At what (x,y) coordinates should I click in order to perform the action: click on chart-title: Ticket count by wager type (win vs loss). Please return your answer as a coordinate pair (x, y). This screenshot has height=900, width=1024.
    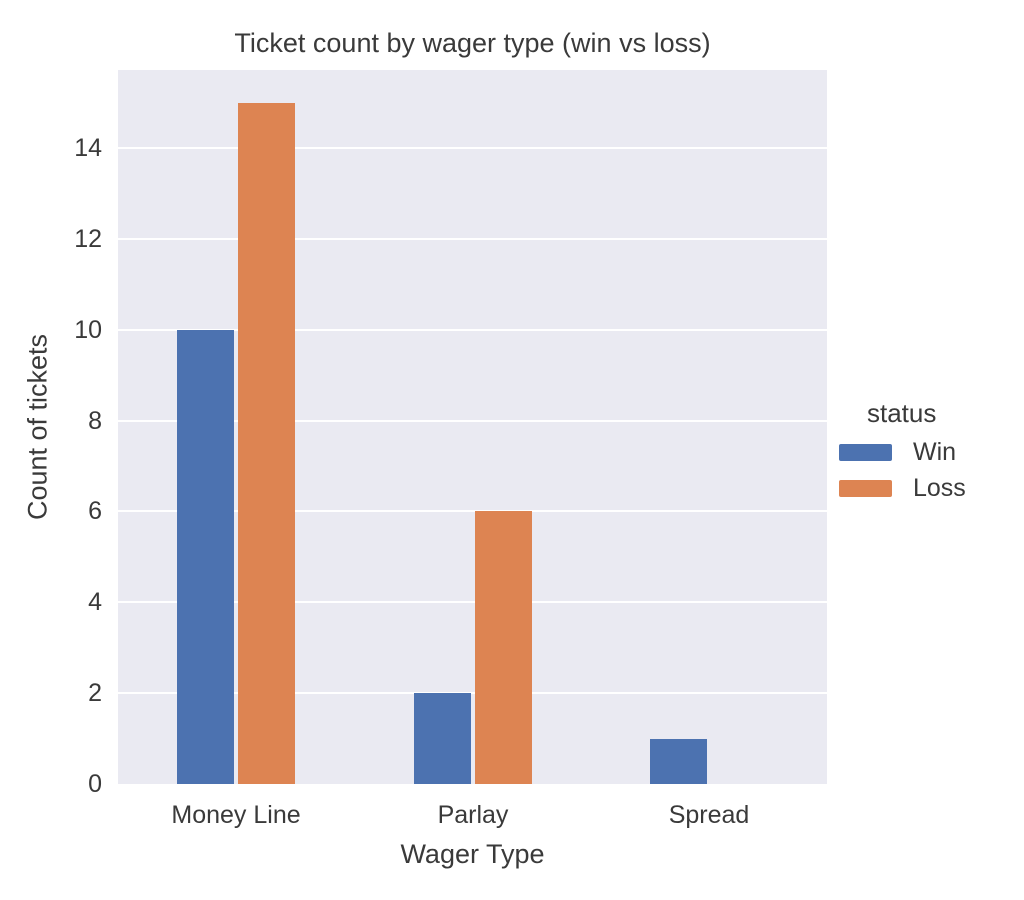
    Looking at the image, I should click on (472, 43).